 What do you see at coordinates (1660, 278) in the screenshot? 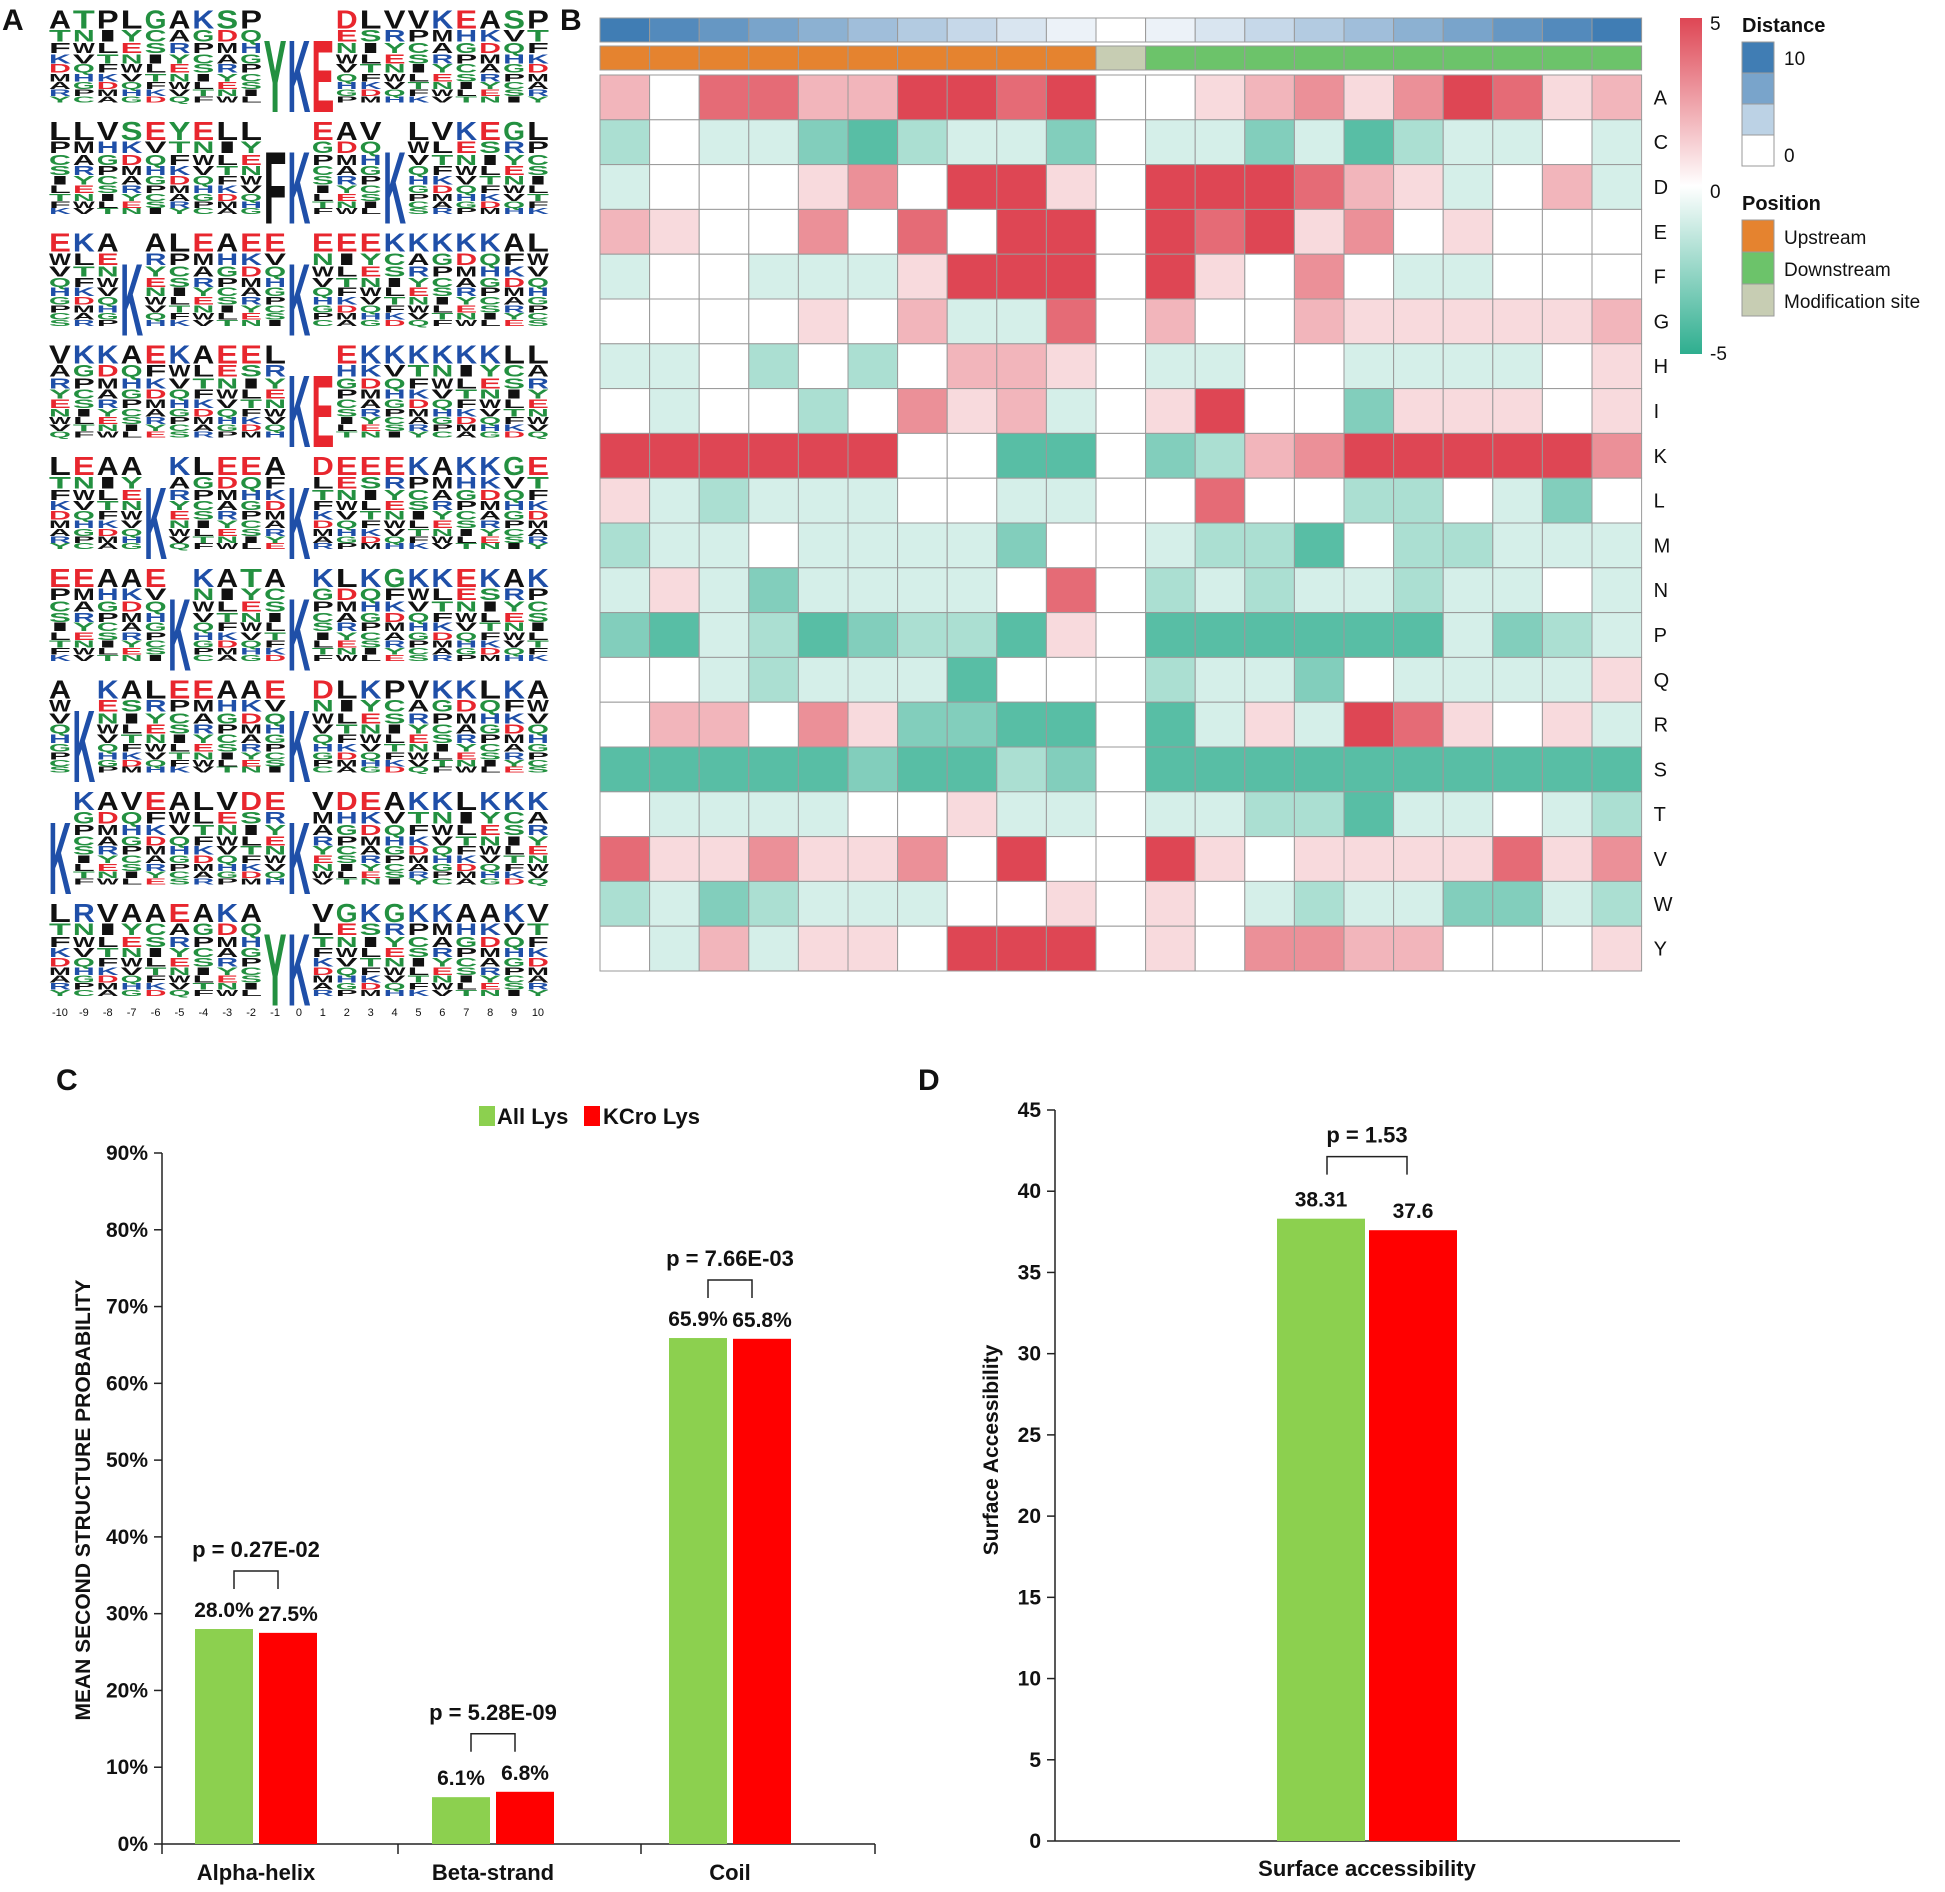
I see `heatmap-row-label: F` at bounding box center [1660, 278].